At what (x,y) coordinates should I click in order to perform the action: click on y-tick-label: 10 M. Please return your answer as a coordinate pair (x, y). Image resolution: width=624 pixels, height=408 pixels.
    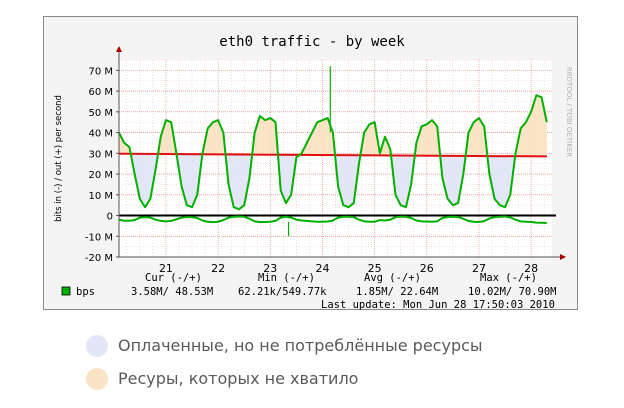
    Looking at the image, I should click on (100, 196).